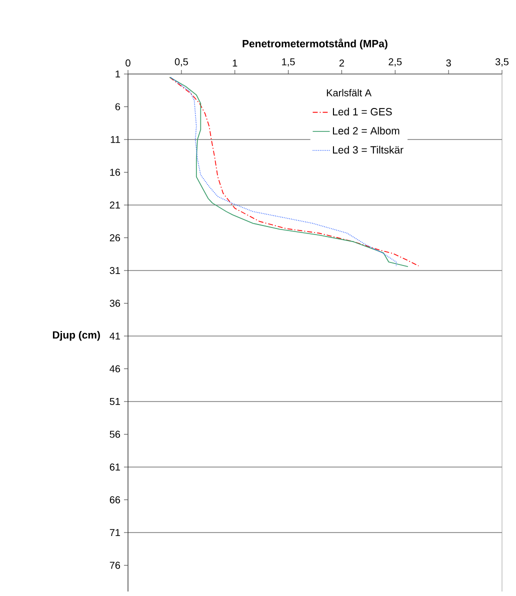 The image size is (516, 596). Describe the element at coordinates (115, 270) in the screenshot. I see `y-tick-label: 31` at that location.